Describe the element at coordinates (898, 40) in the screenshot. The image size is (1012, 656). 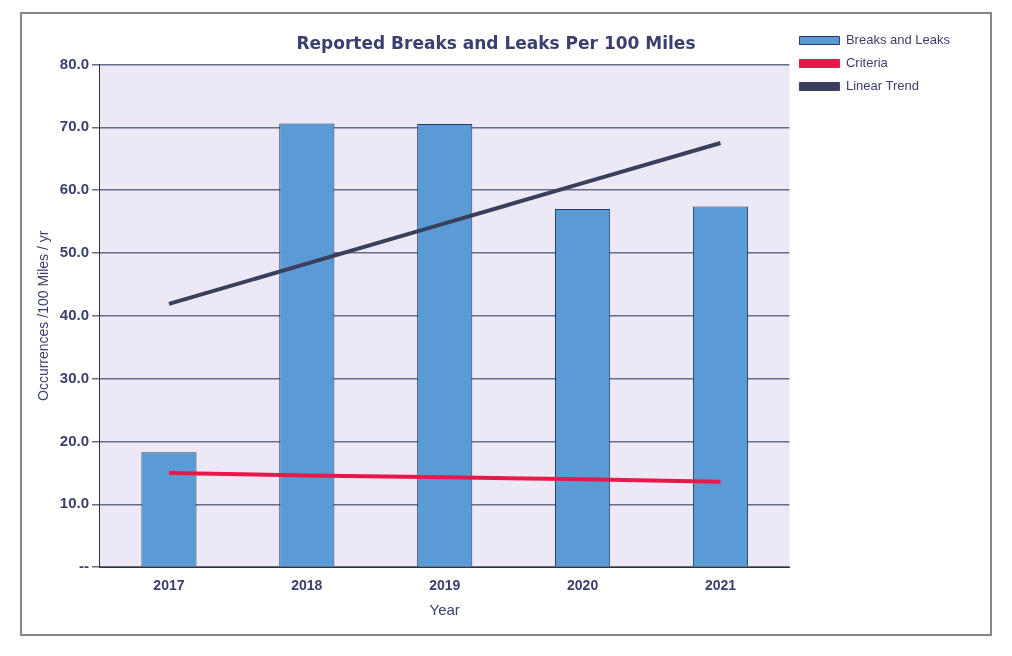
I see `legend-label: Breaks and Leaks` at that location.